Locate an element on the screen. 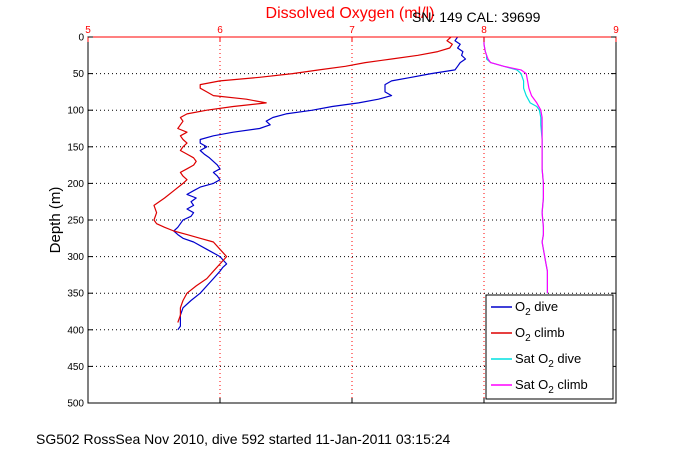 The image size is (681, 454). legend: O2 dive O2 climb Sat O2 dive Sat O2 climb is located at coordinates (549, 347).